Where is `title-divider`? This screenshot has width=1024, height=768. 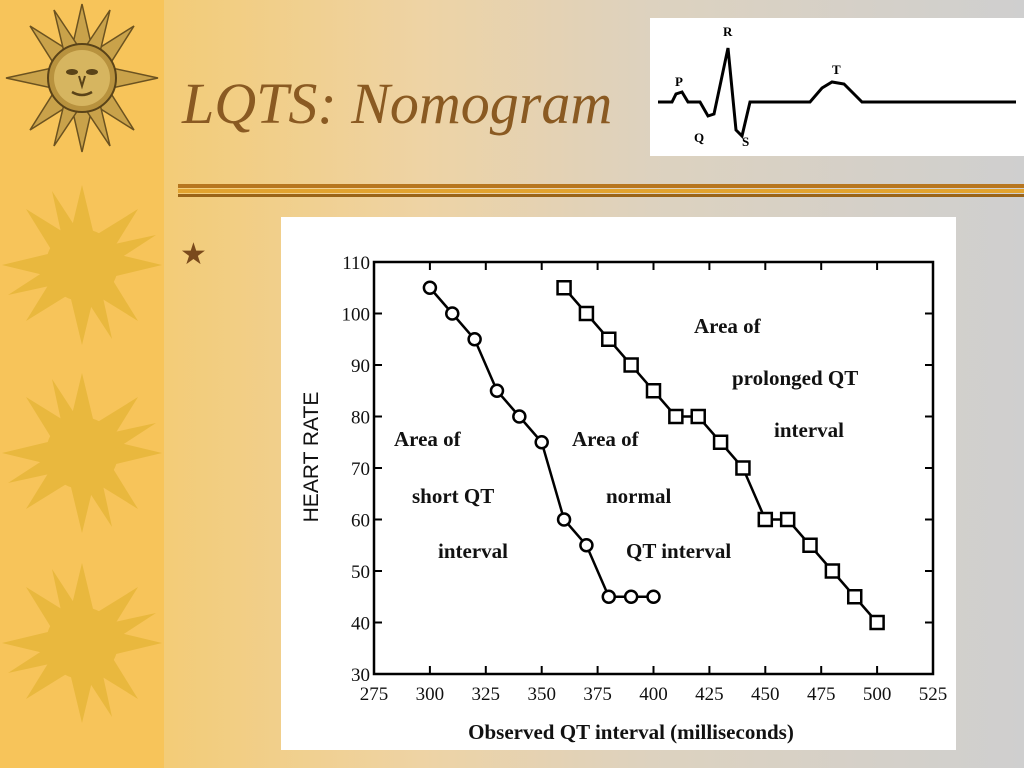
title-divider is located at coordinates (601, 190).